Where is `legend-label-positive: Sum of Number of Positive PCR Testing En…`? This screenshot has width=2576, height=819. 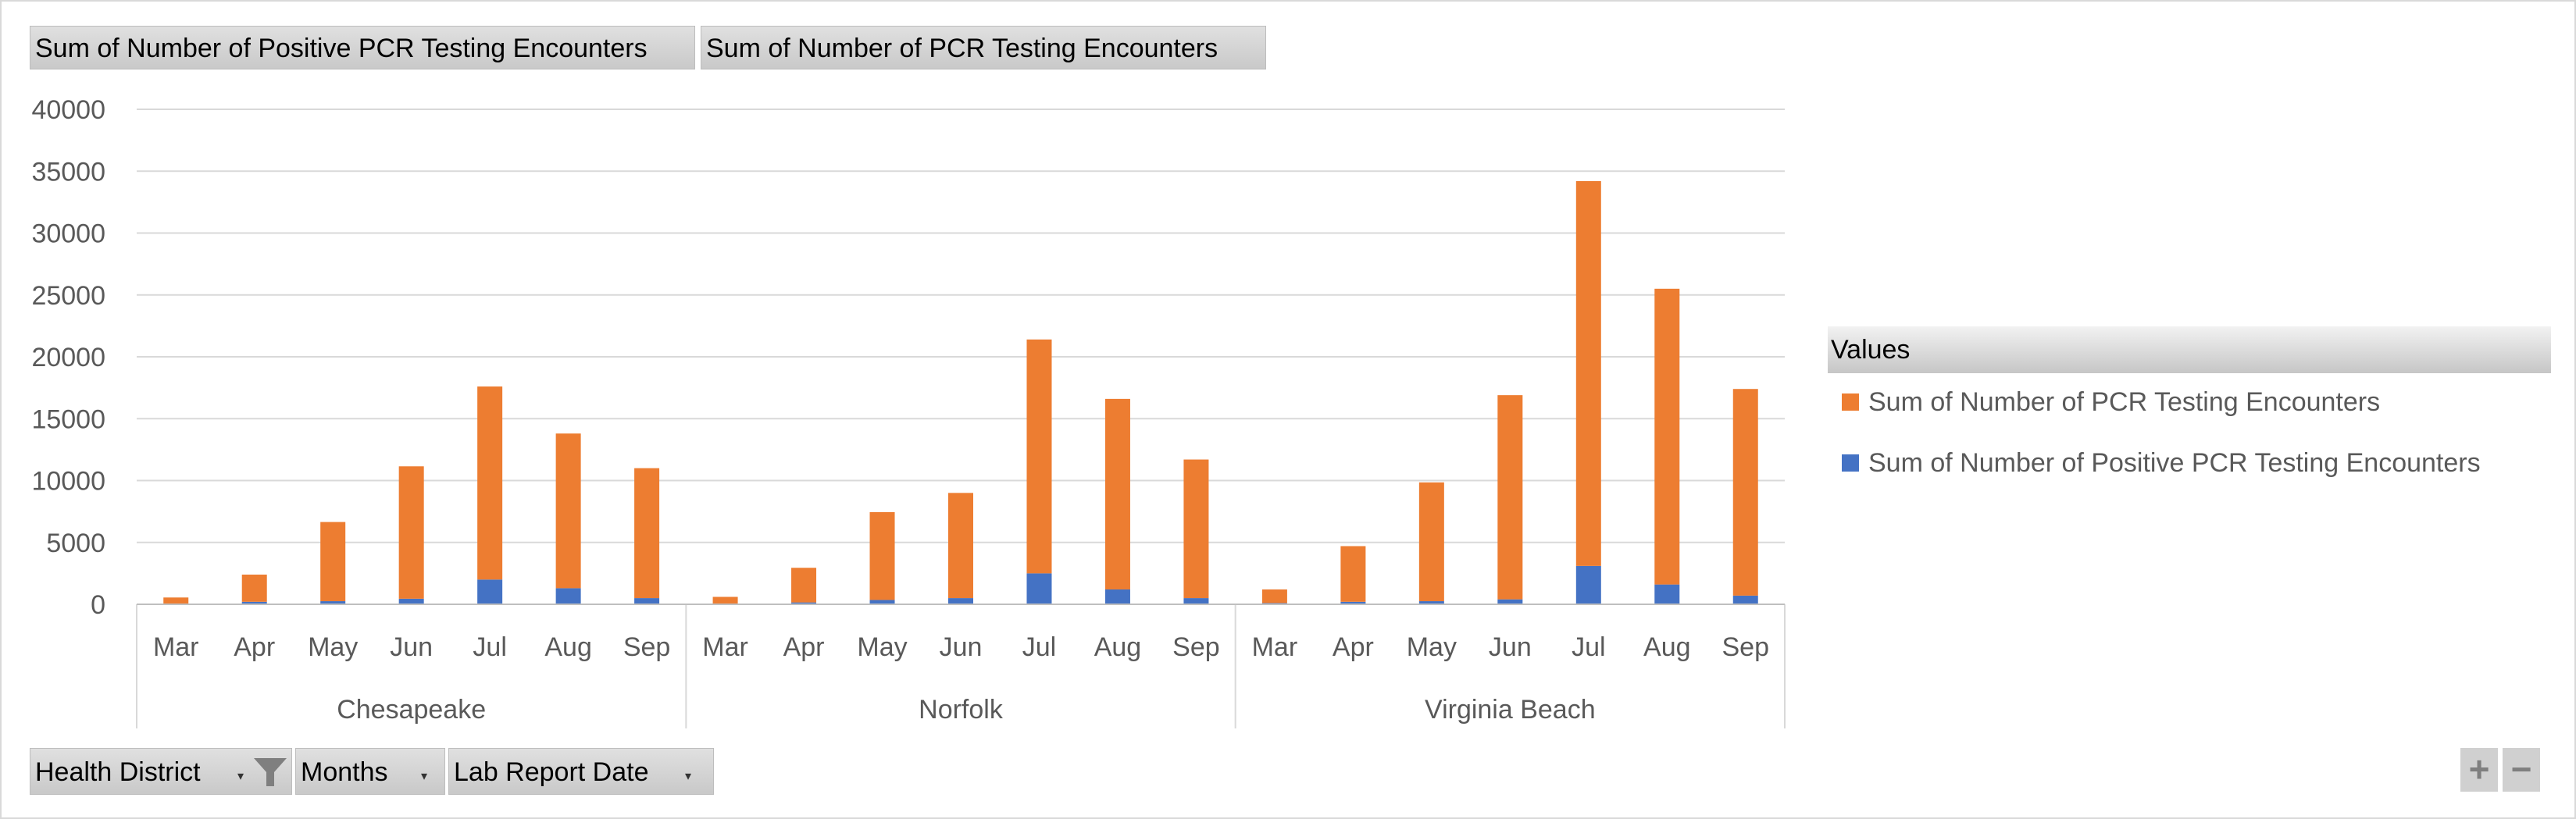
legend-label-positive: Sum of Number of Positive PCR Testing En… is located at coordinates (2174, 463).